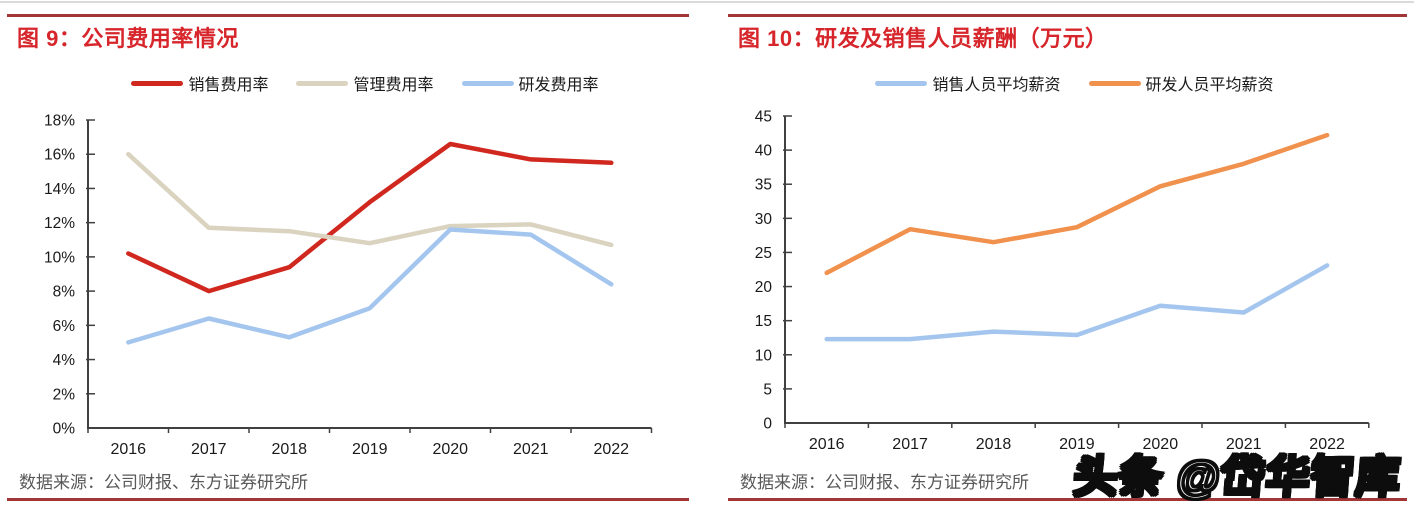  What do you see at coordinates (59, 257) in the screenshot?
I see `y-axis-tick-label: 10%` at bounding box center [59, 257].